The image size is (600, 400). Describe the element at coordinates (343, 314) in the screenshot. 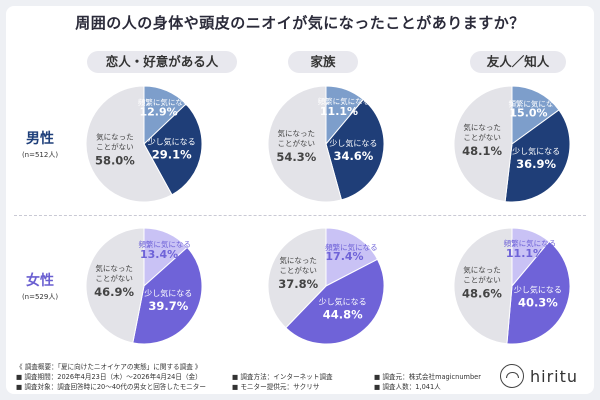

I see `slice-value-some: 44.8%` at that location.